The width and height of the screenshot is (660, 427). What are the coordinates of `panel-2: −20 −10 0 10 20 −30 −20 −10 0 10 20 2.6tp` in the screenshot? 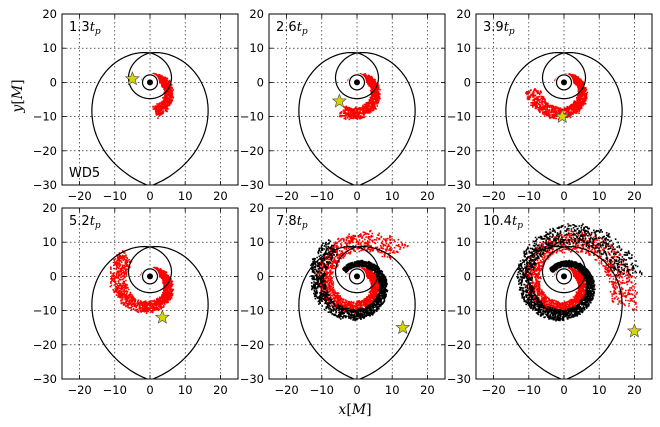 It's located at (343, 105).